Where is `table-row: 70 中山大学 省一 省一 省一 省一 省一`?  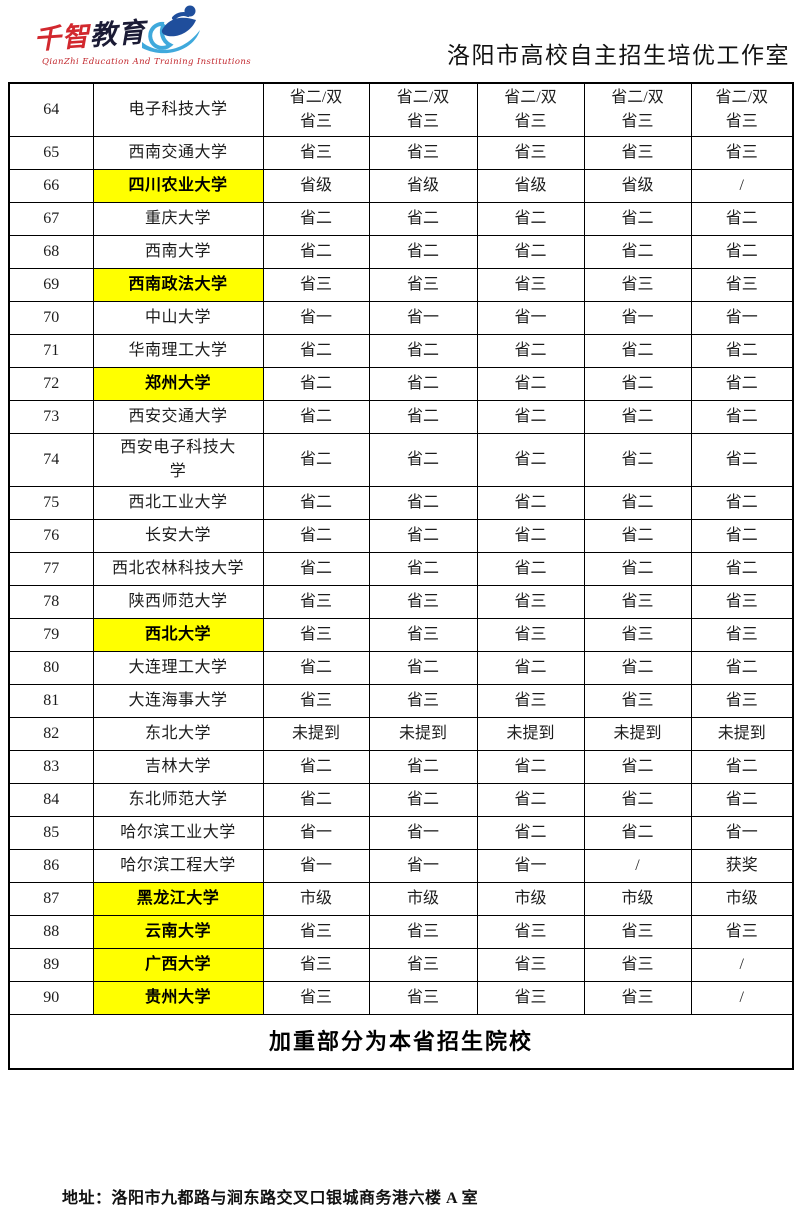 table-row: 70 中山大学 省一 省一 省一 省一 省一 is located at coordinates (401, 318).